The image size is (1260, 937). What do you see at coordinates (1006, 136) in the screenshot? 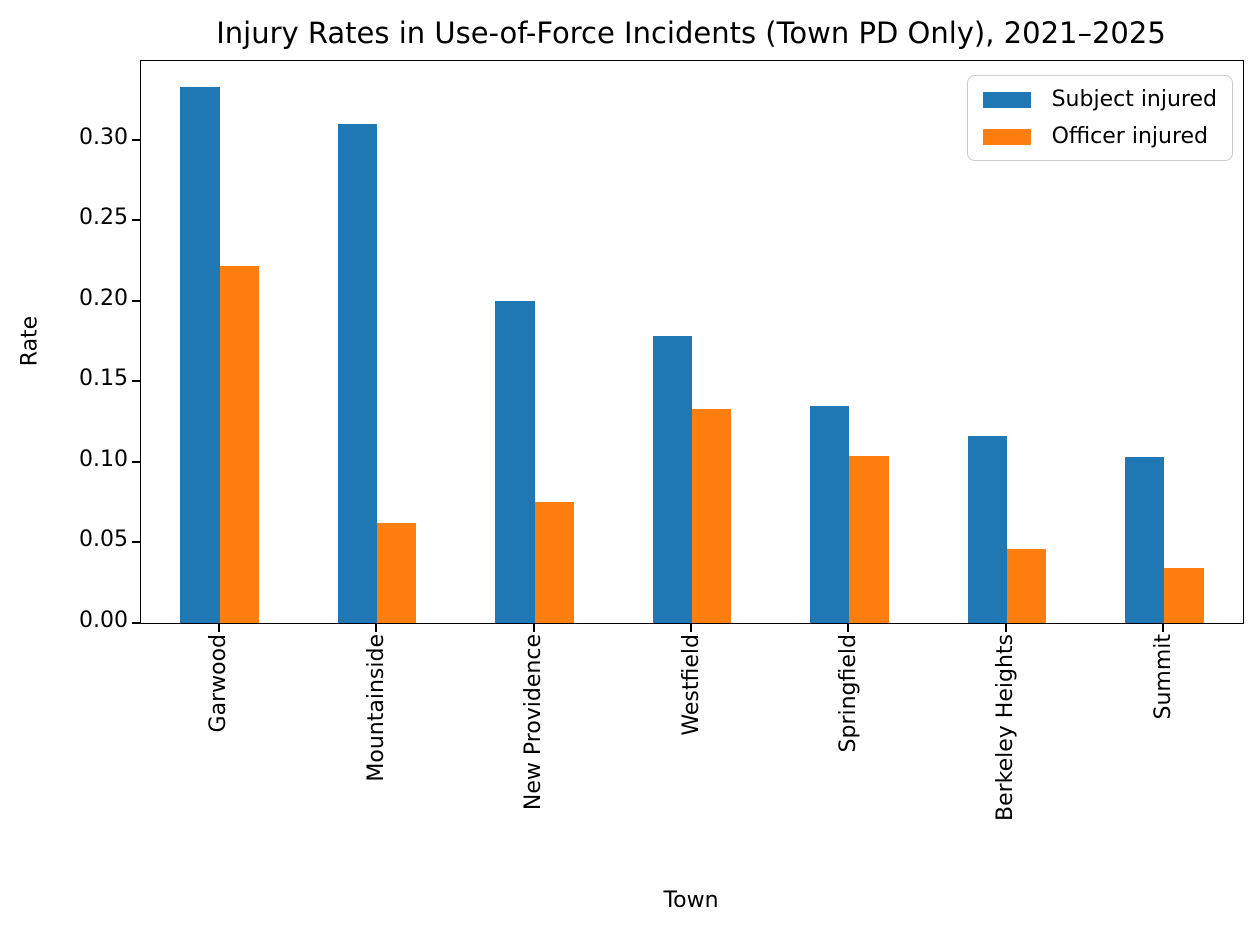
I see `legend-swatch-officer-injured` at bounding box center [1006, 136].